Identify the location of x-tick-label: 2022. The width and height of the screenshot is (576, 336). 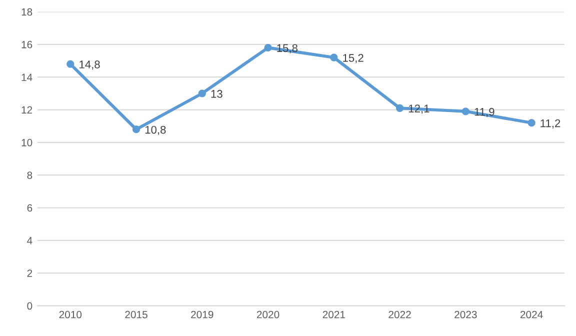
(399, 314).